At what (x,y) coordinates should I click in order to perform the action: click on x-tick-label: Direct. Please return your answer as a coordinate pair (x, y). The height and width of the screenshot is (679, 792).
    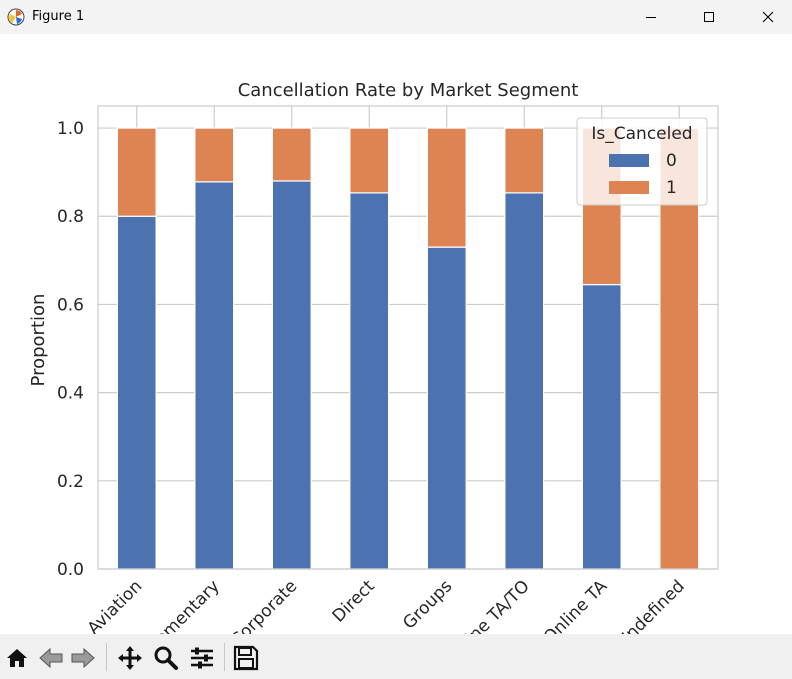
    Looking at the image, I should click on (354, 601).